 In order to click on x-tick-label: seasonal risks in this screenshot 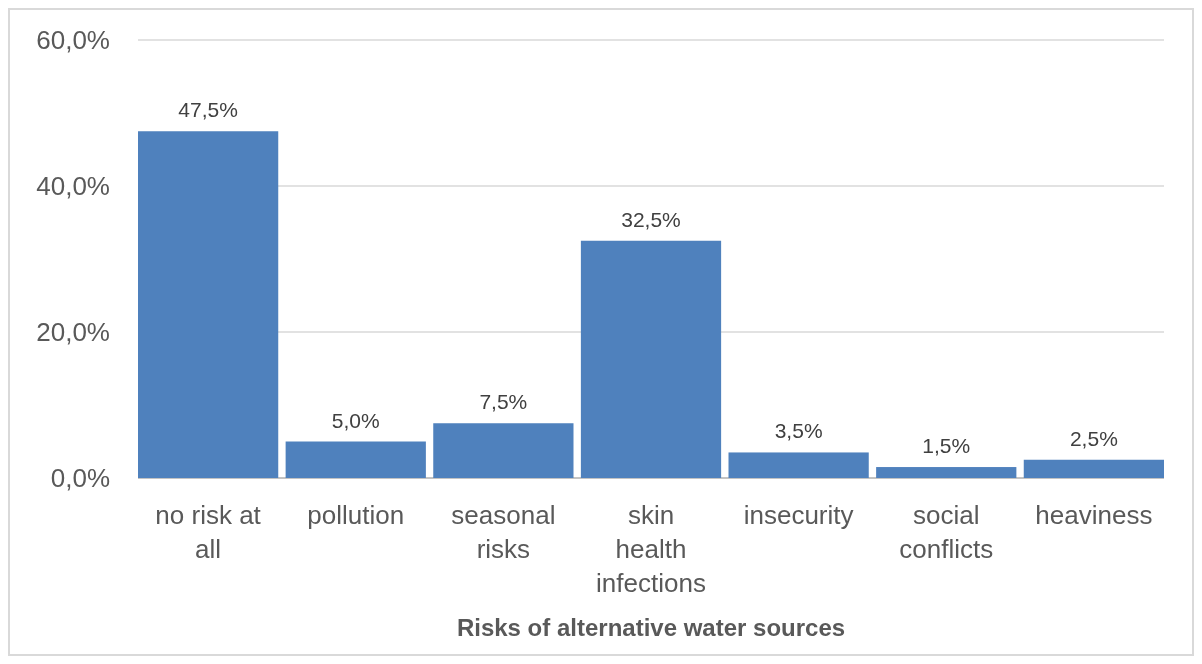, I will do `click(503, 532)`.